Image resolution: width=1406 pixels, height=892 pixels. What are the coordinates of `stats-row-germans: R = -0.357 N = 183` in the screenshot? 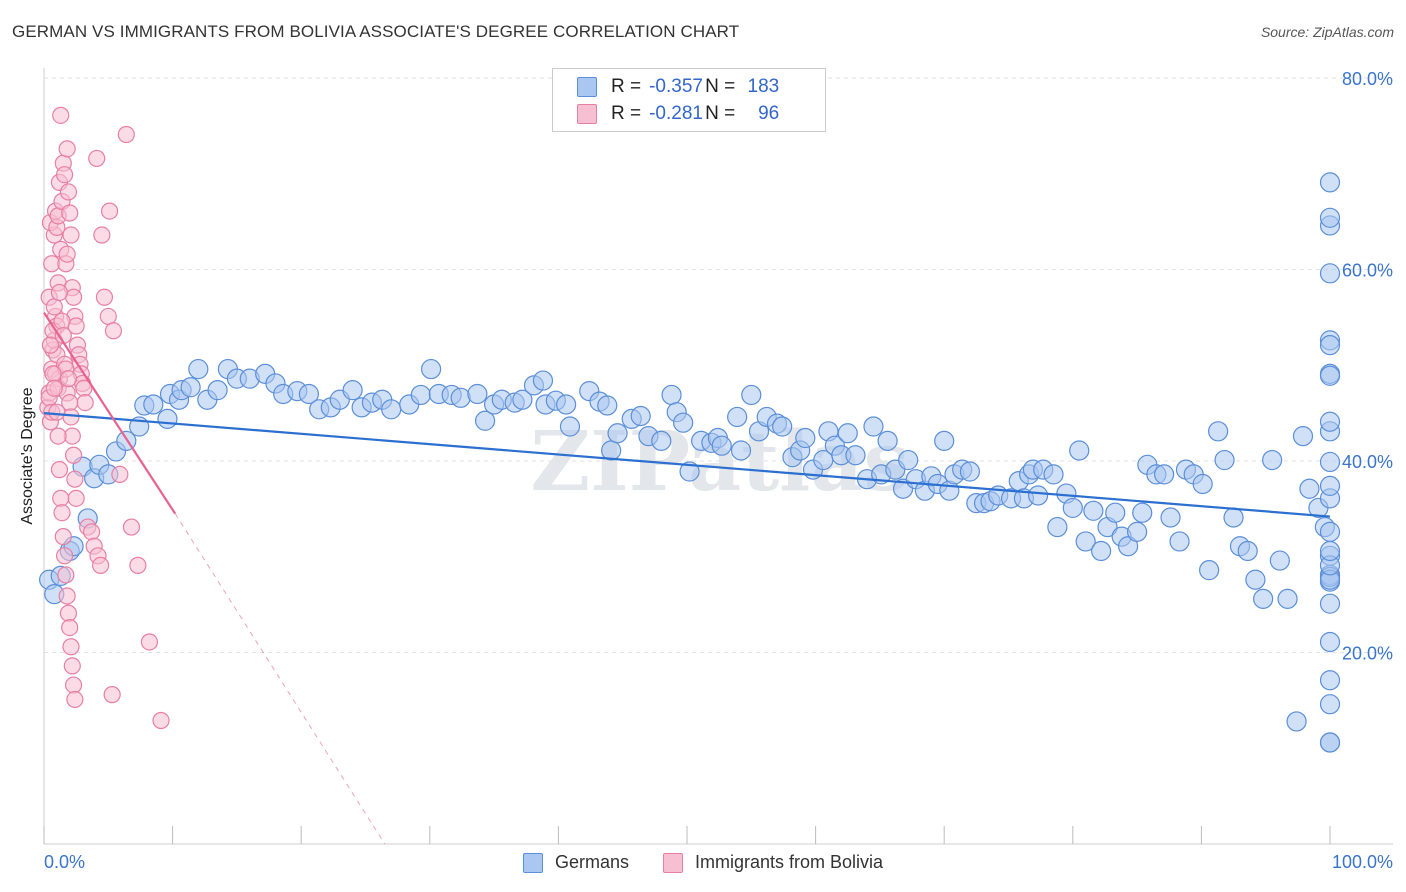 It's located at (678, 87).